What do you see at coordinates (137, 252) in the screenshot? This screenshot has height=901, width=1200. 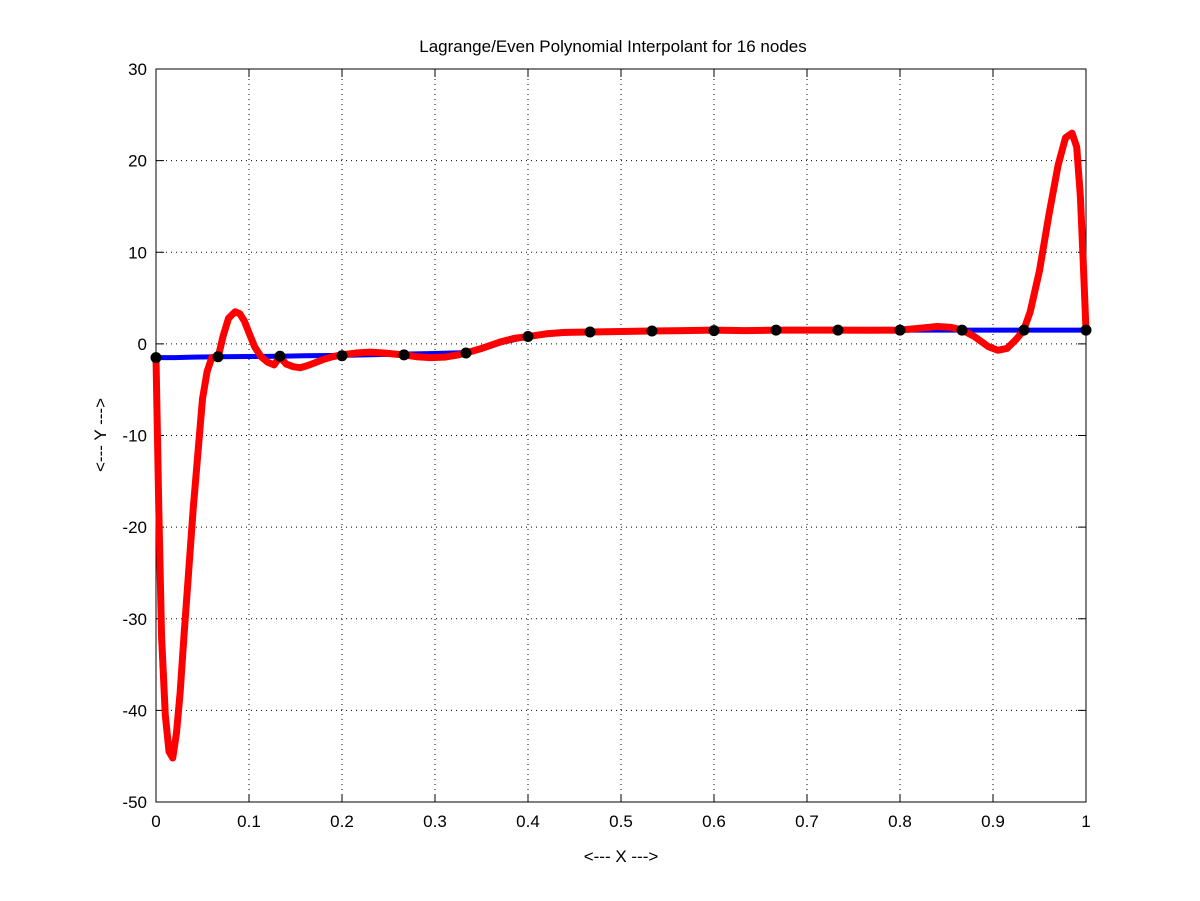 I see `y-tick-label: 10` at bounding box center [137, 252].